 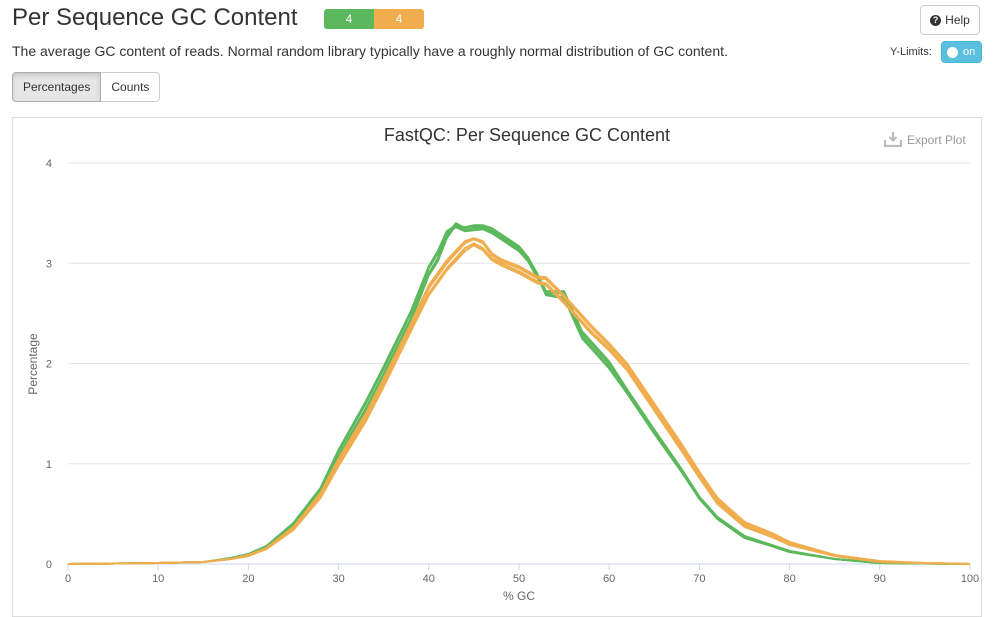 What do you see at coordinates (957, 20) in the screenshot?
I see `help-button-label: Help` at bounding box center [957, 20].